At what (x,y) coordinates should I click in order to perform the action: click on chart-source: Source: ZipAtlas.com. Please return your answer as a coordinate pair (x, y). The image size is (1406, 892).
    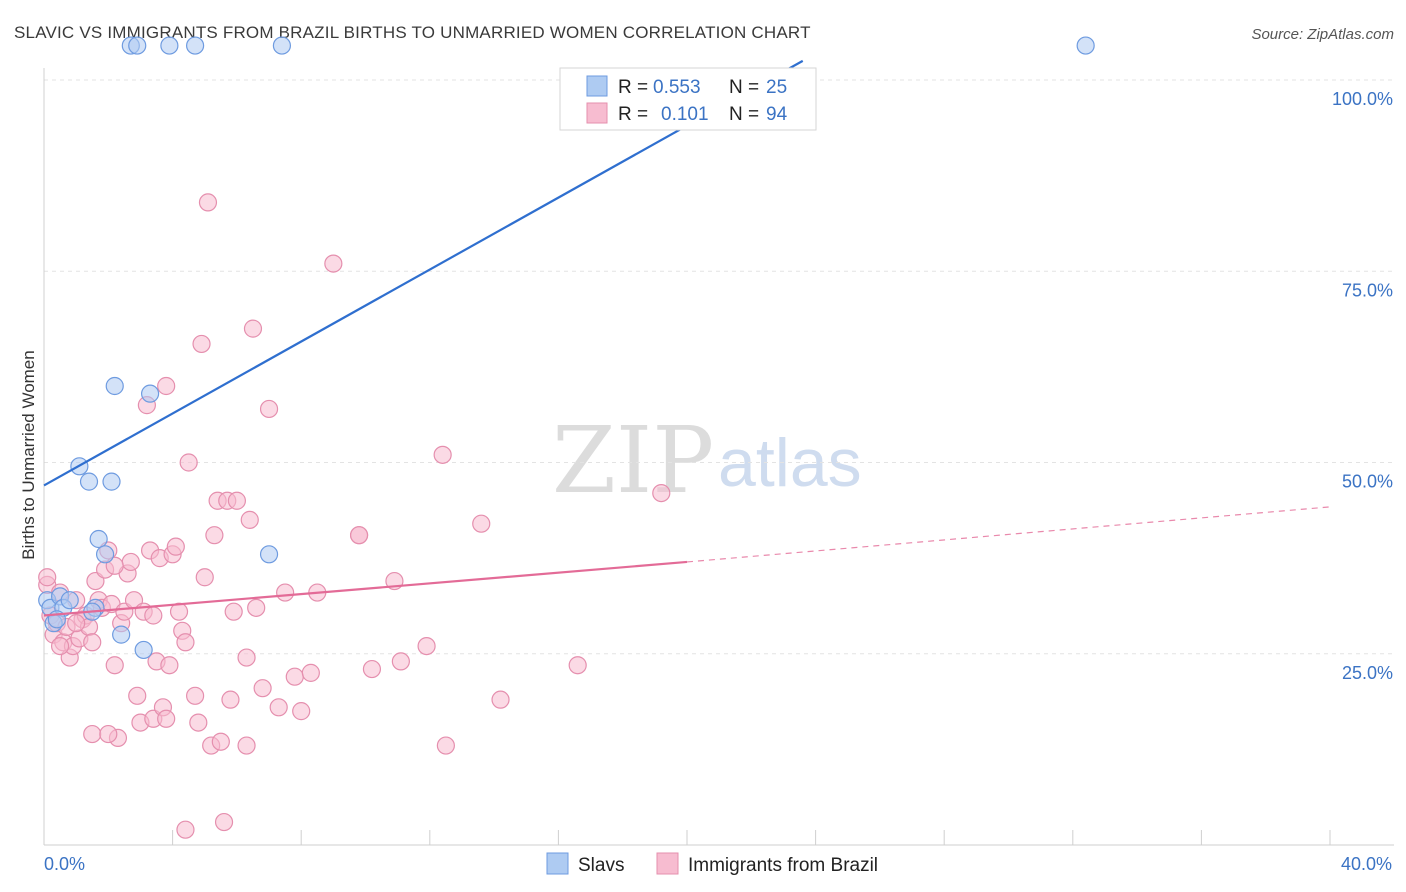
    Looking at the image, I should click on (1322, 34).